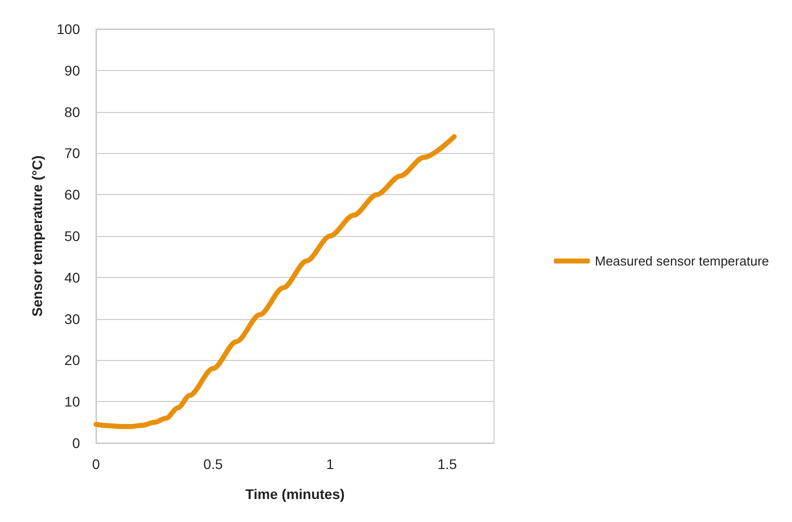 The height and width of the screenshot is (522, 792). Describe the element at coordinates (72, 236) in the screenshot. I see `y-tick-label: 50` at that location.